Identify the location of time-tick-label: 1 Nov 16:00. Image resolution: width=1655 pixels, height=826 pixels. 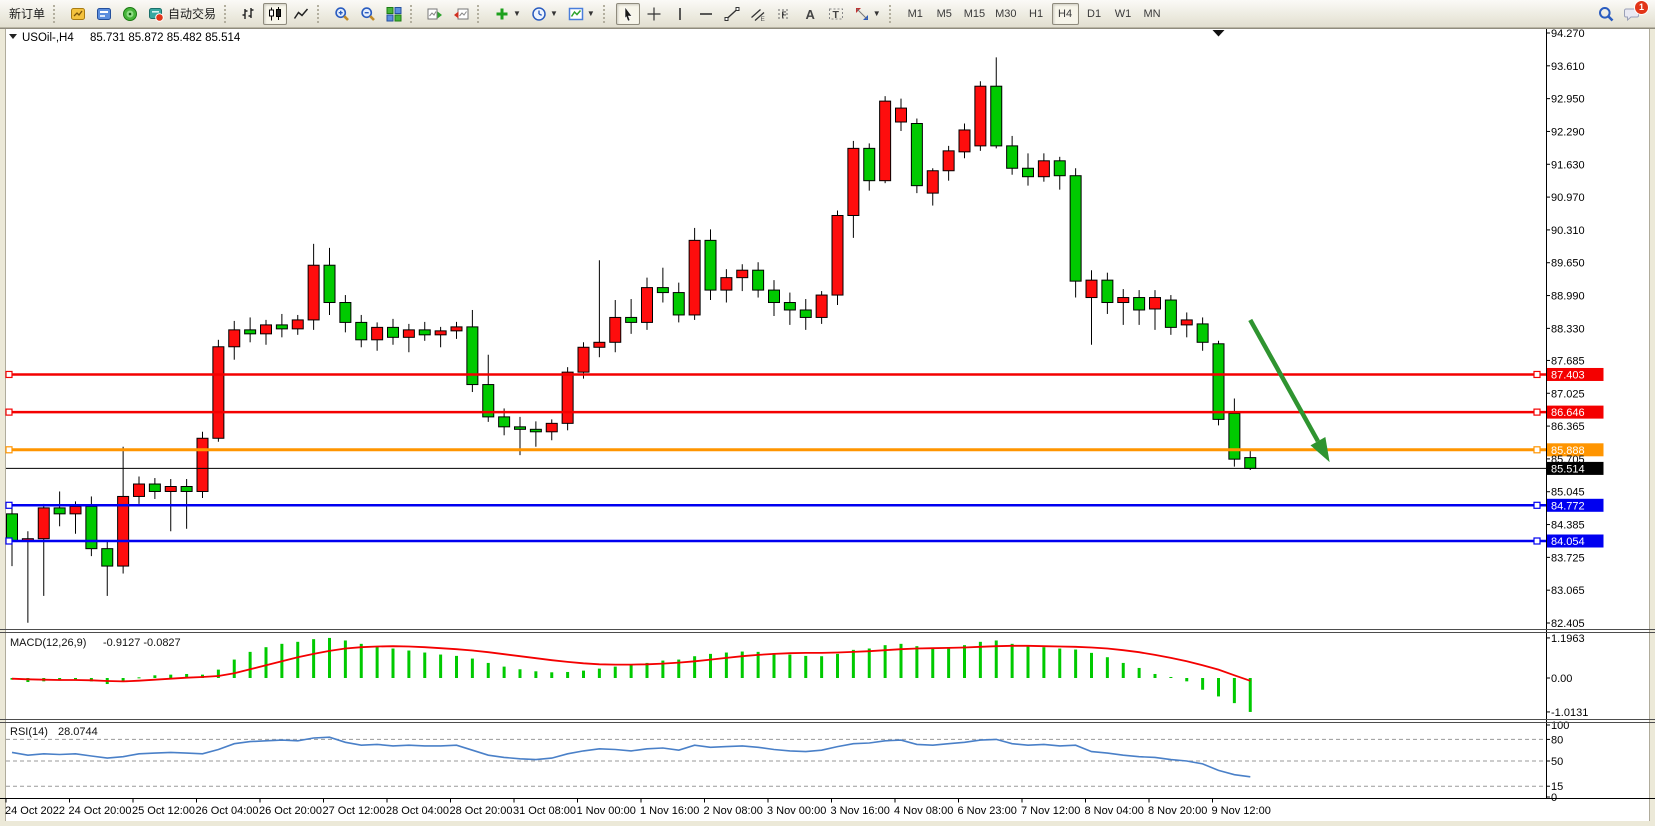
(669, 811).